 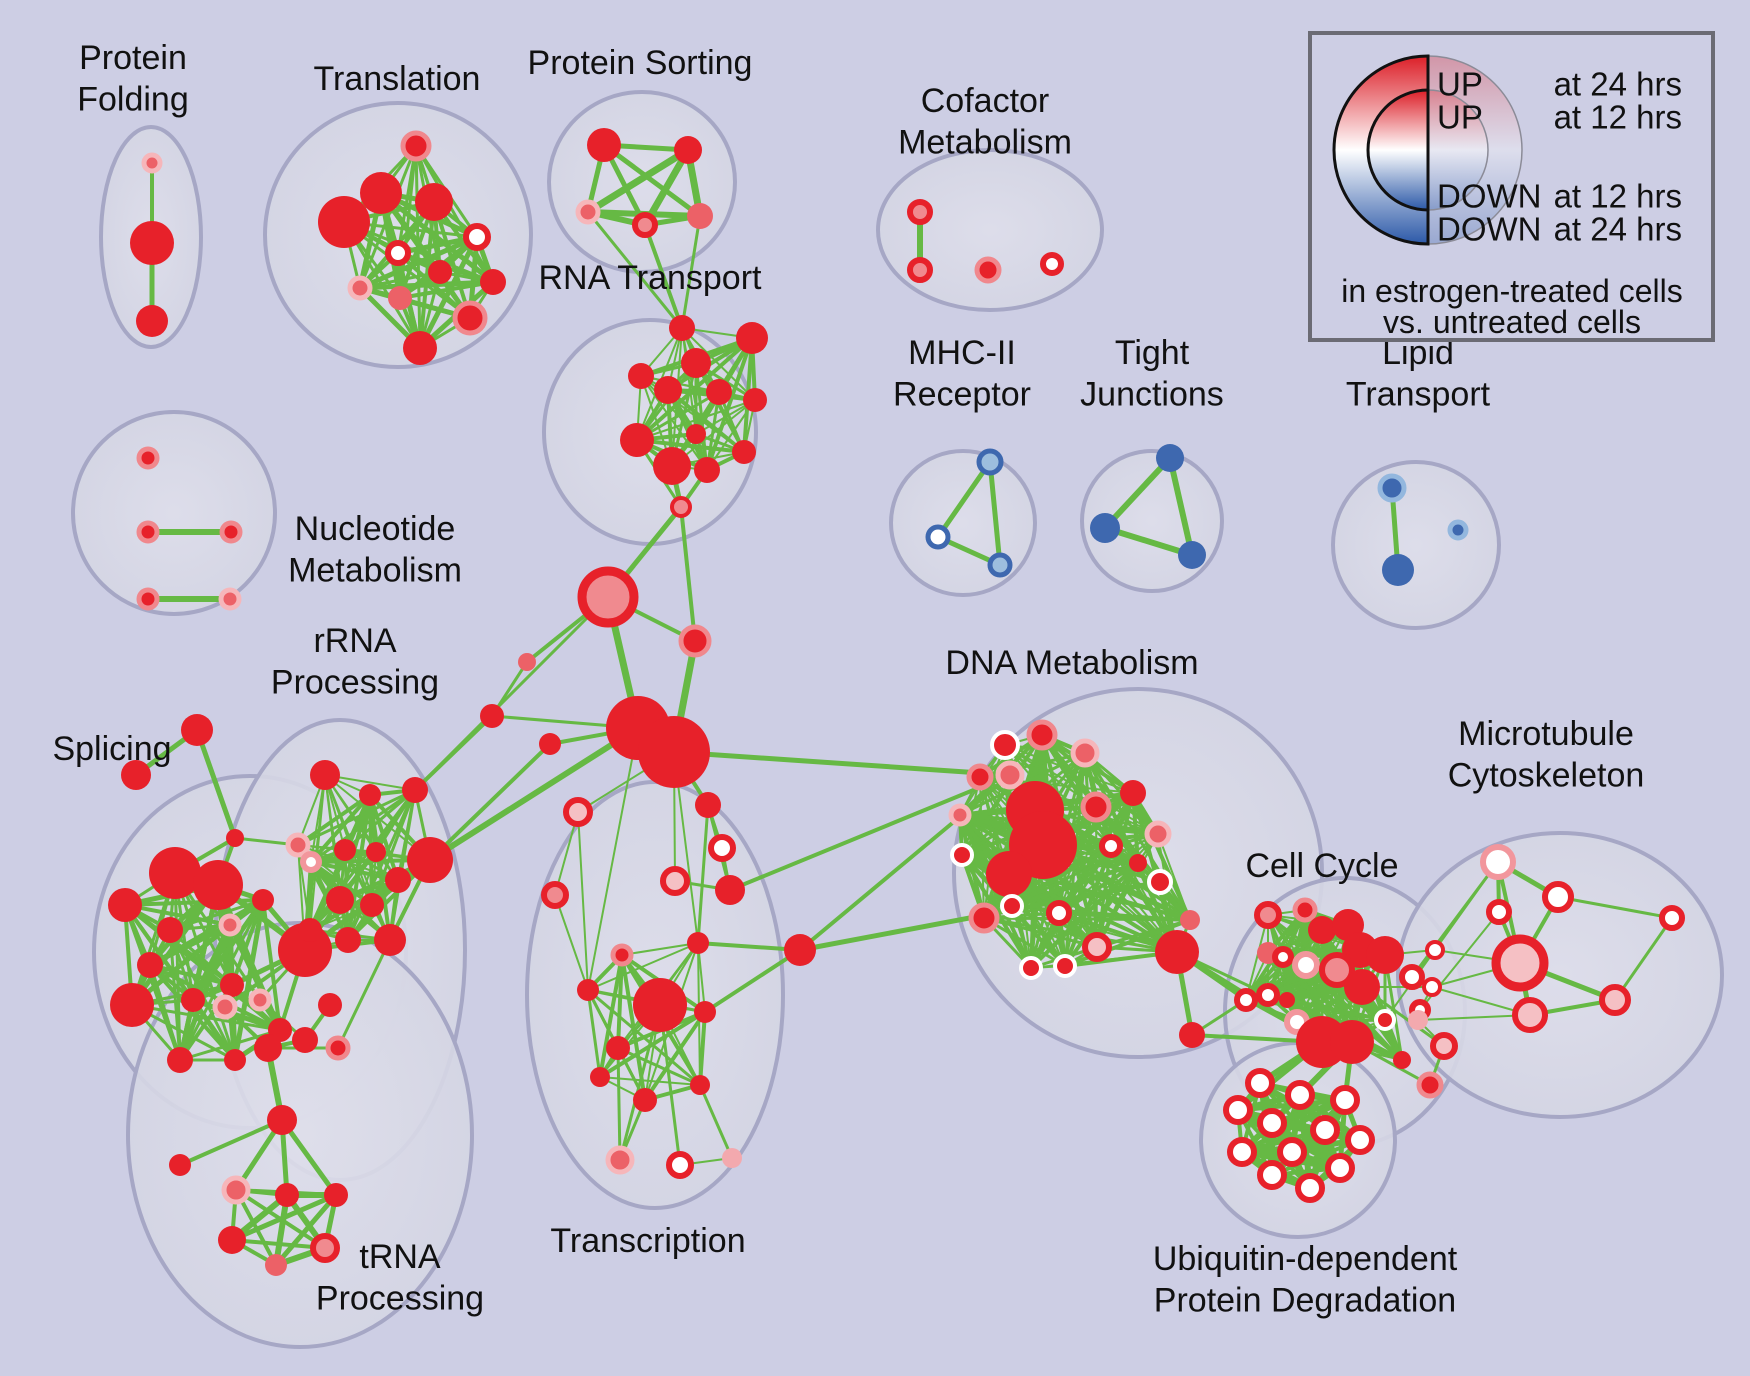 I want to click on node-pf3, so click(x=152, y=321).